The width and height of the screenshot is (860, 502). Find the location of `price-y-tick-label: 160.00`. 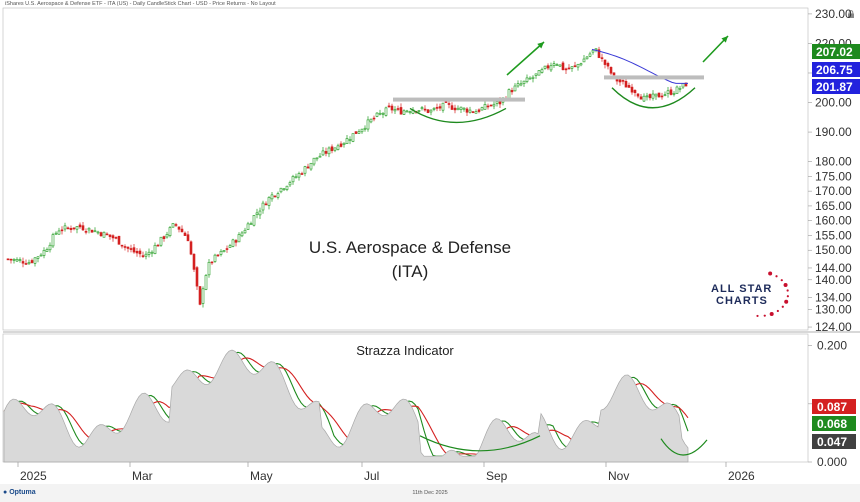

price-y-tick-label: 160.00 is located at coordinates (833, 221).